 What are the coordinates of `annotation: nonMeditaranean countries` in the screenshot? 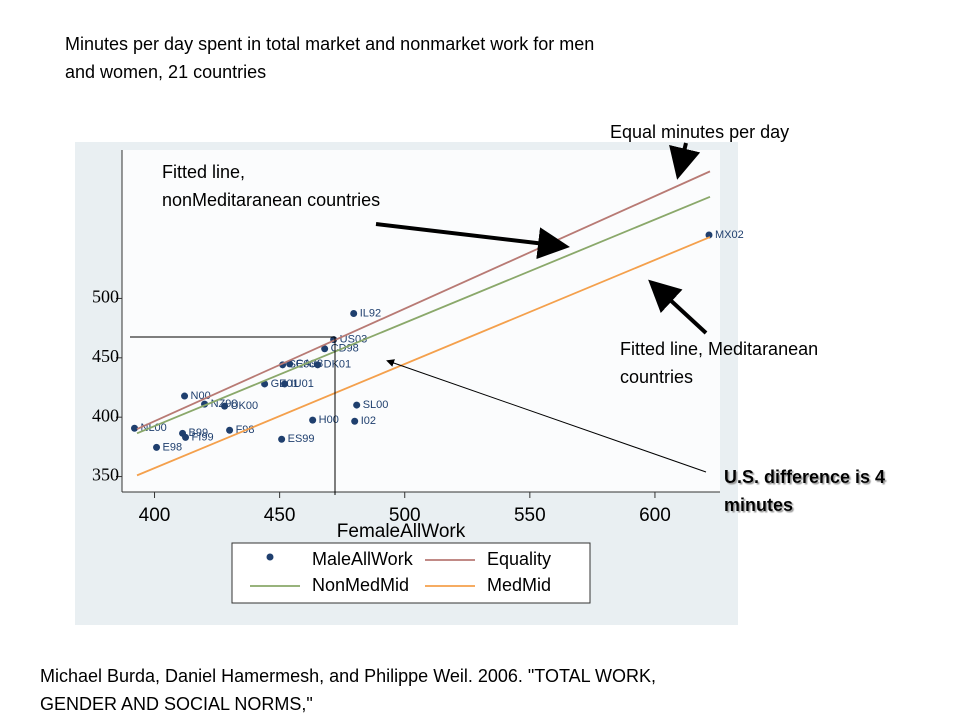 It's located at (271, 200).